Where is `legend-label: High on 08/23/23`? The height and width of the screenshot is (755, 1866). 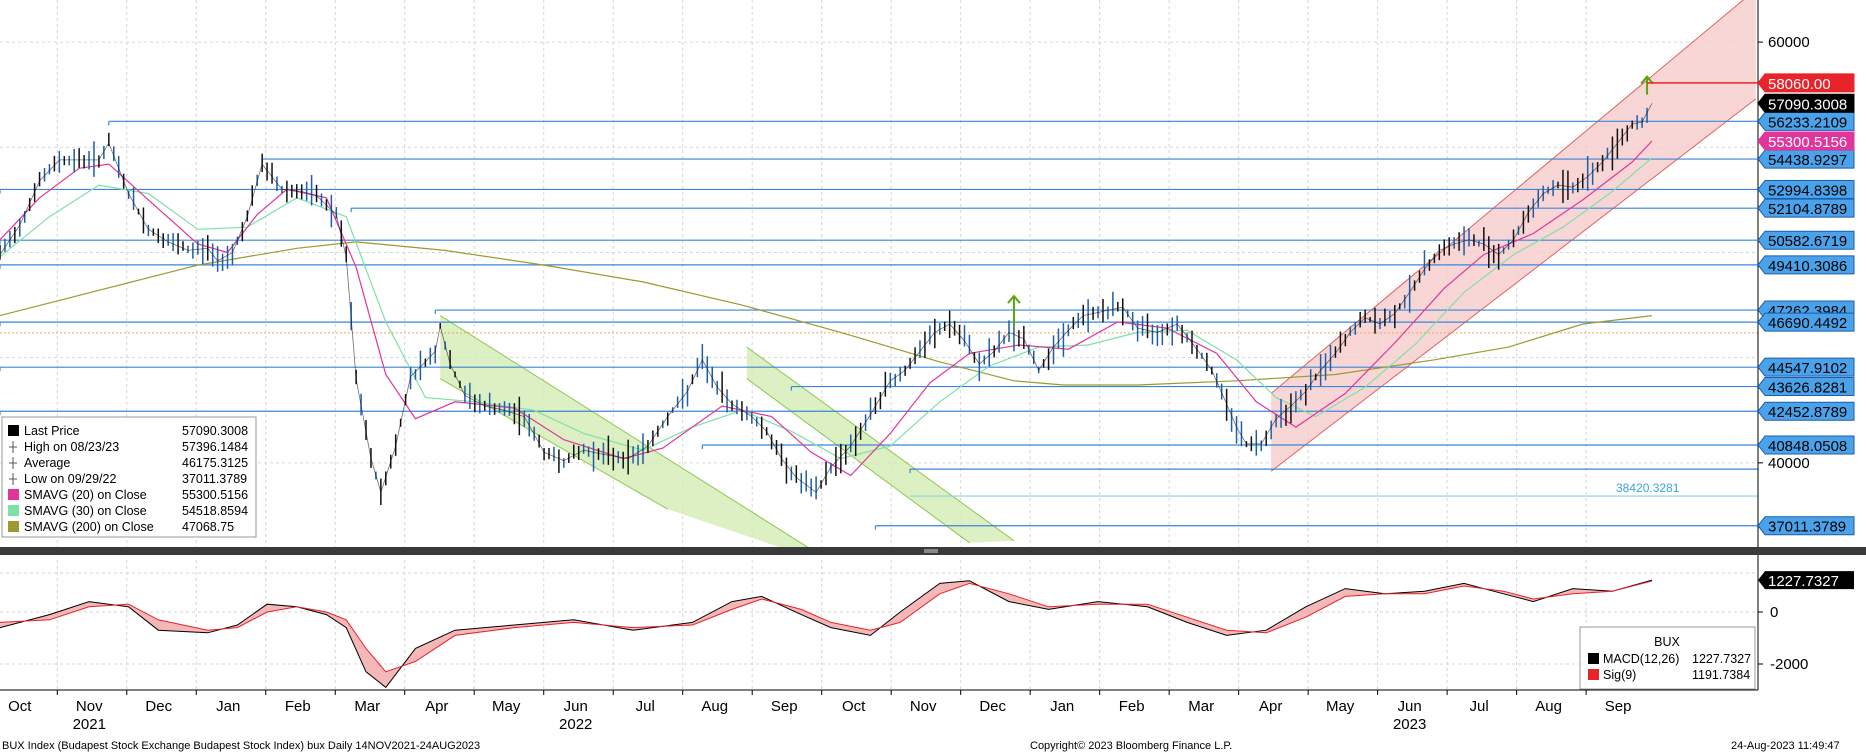 legend-label: High on 08/23/23 is located at coordinates (71, 447).